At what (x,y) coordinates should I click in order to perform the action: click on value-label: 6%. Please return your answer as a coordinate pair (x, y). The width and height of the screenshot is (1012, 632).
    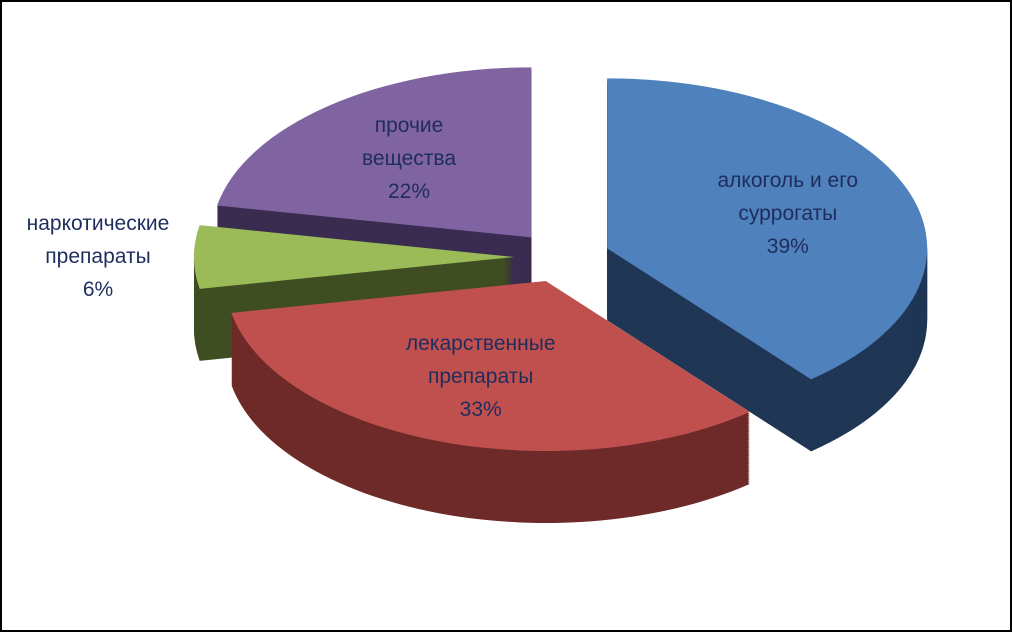
    Looking at the image, I should click on (98, 289).